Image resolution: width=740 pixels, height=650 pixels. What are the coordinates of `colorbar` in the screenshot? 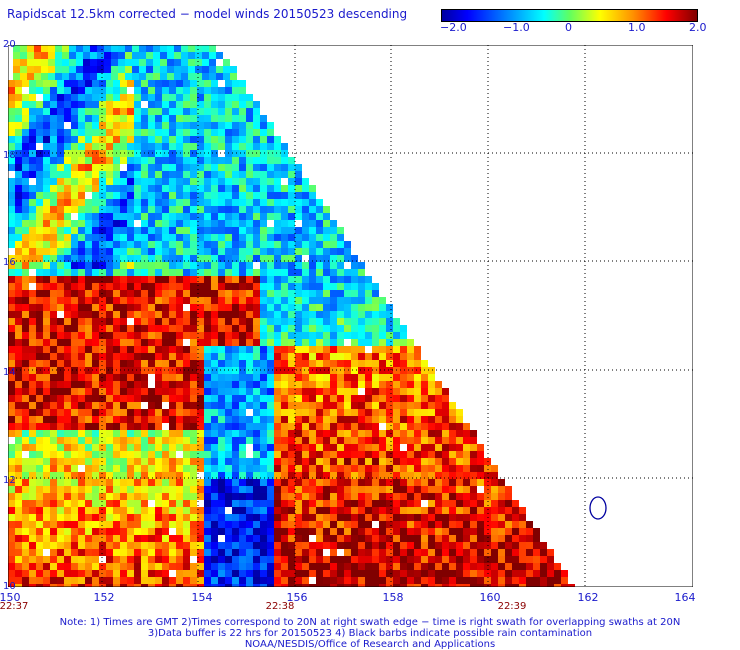 It's located at (569, 15).